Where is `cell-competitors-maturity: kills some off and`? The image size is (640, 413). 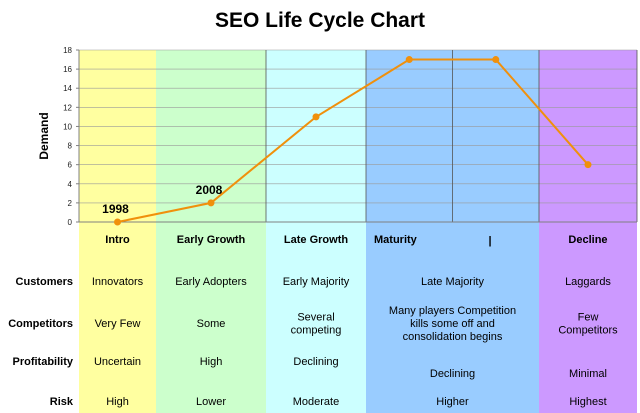
cell-competitors-maturity: kills some off and is located at coordinates (452, 324).